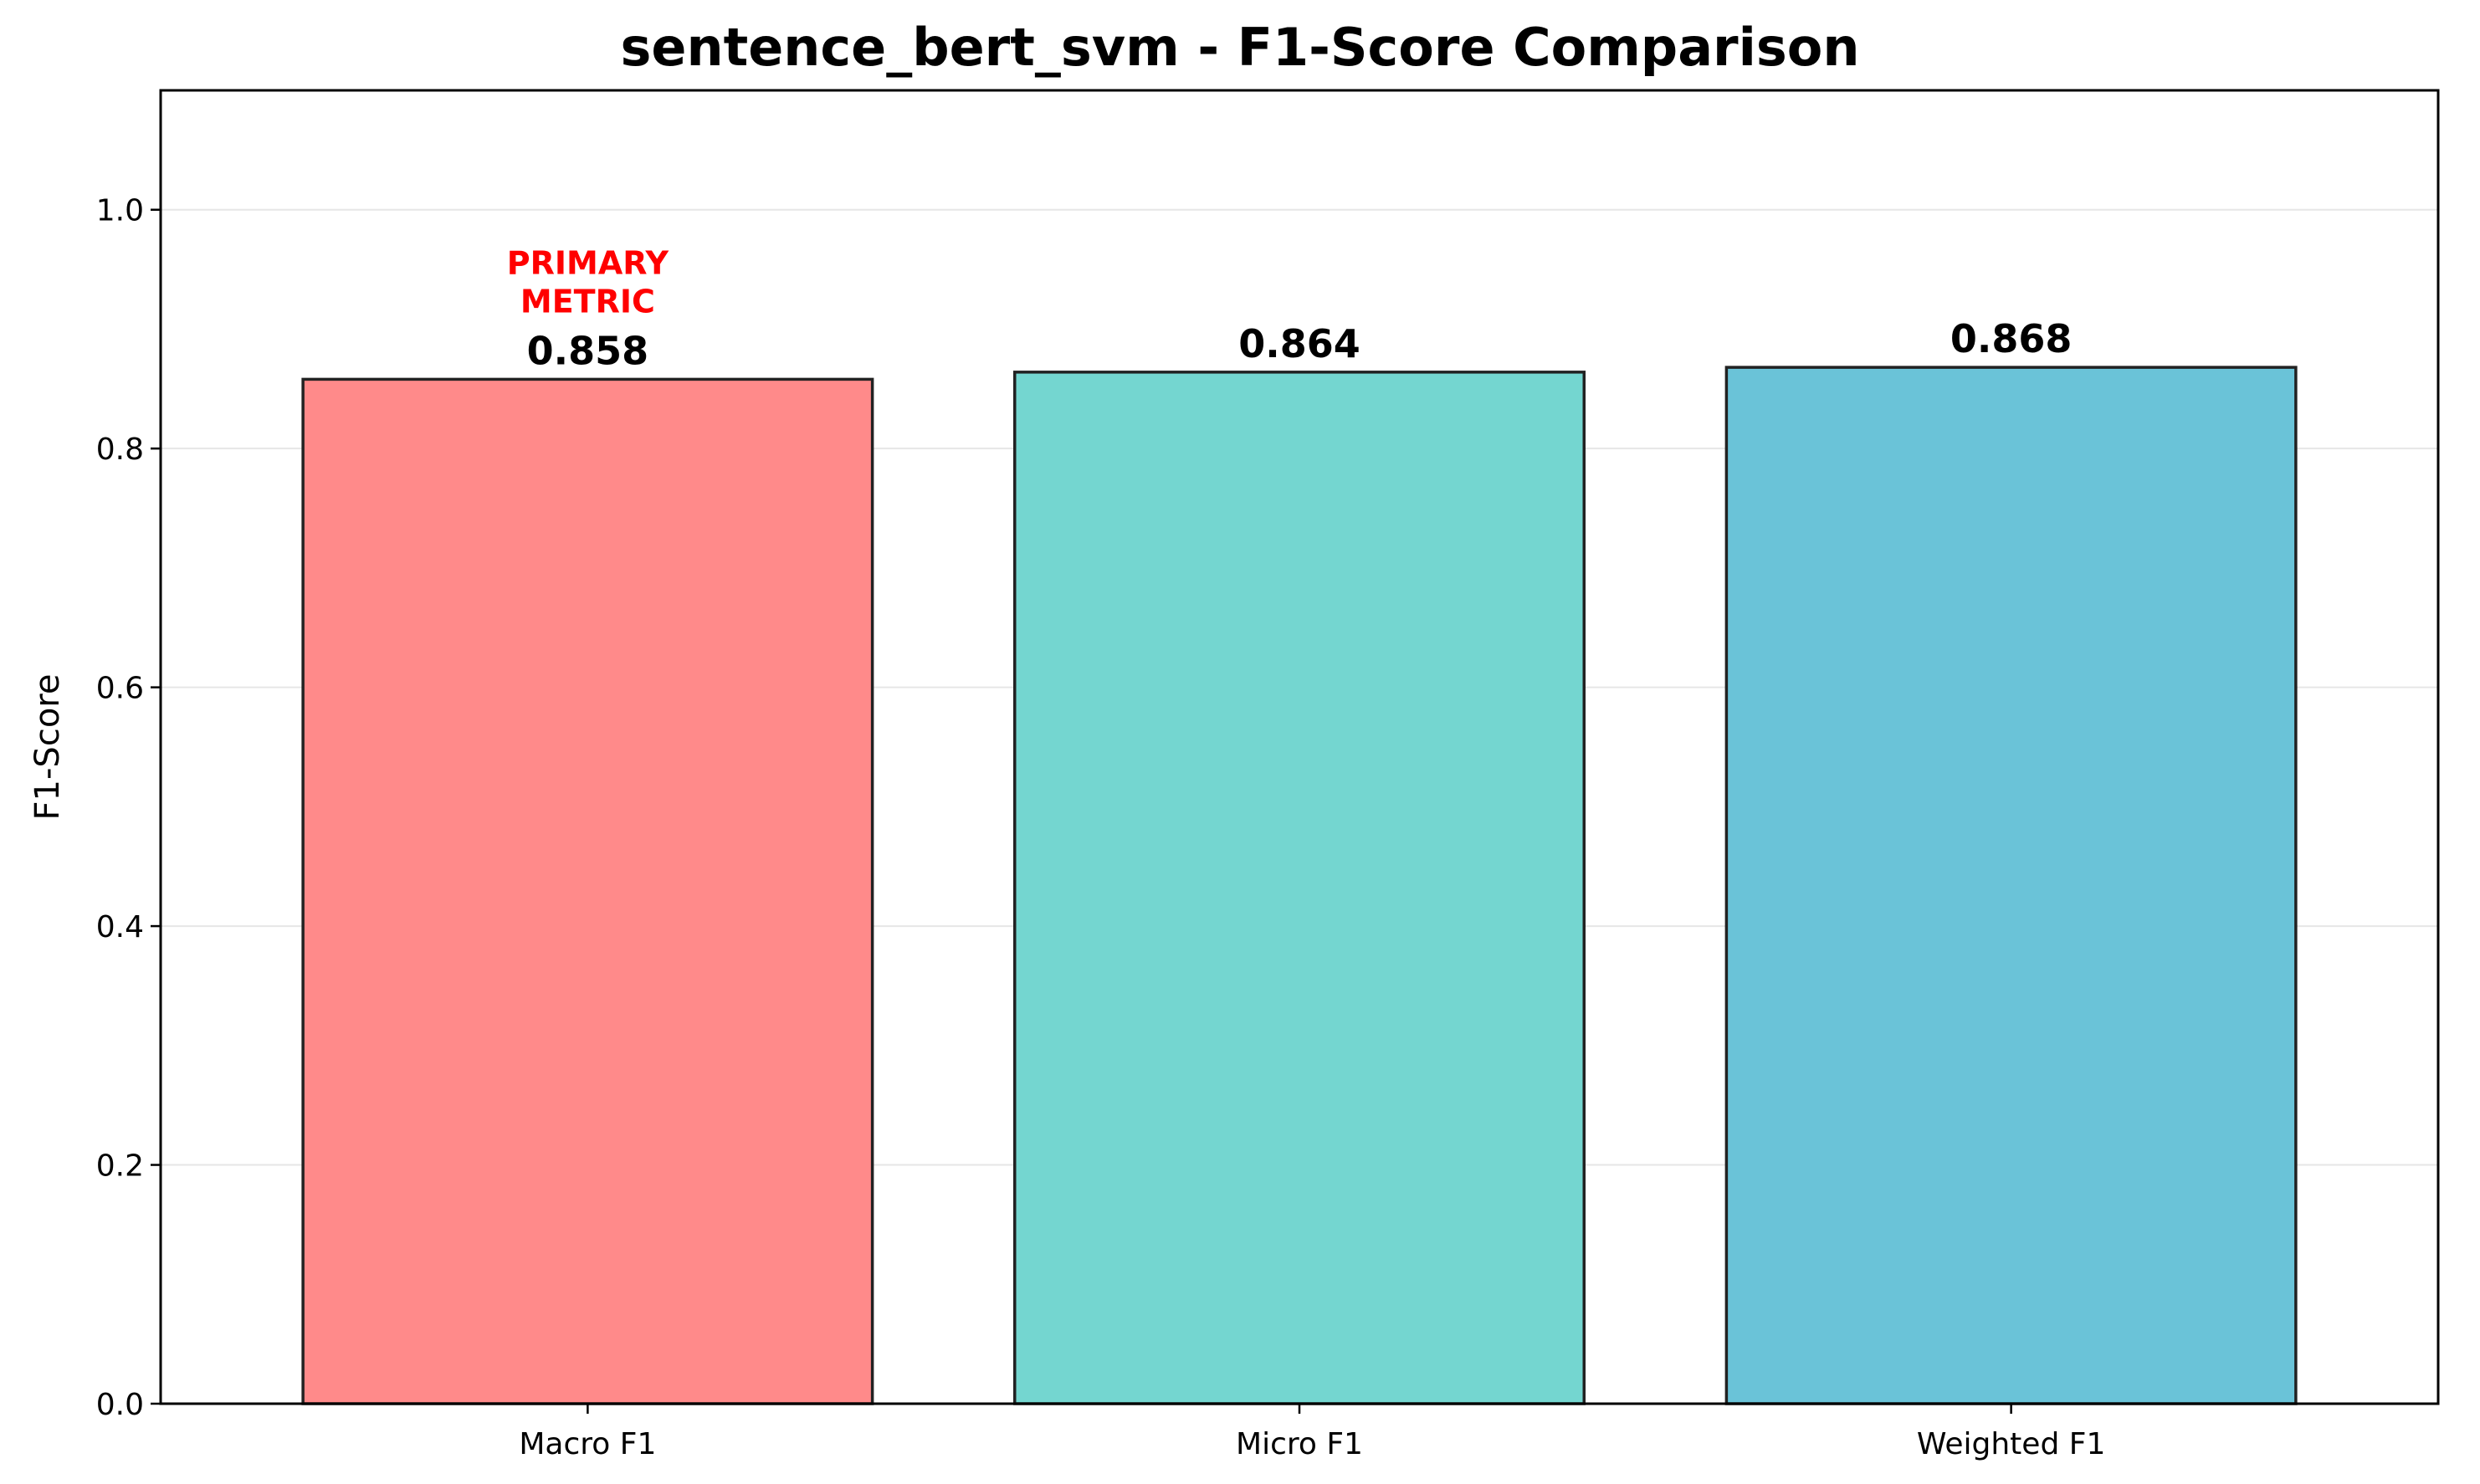 The width and height of the screenshot is (2480, 1484). I want to click on y-tick-label: 0.6, so click(120, 689).